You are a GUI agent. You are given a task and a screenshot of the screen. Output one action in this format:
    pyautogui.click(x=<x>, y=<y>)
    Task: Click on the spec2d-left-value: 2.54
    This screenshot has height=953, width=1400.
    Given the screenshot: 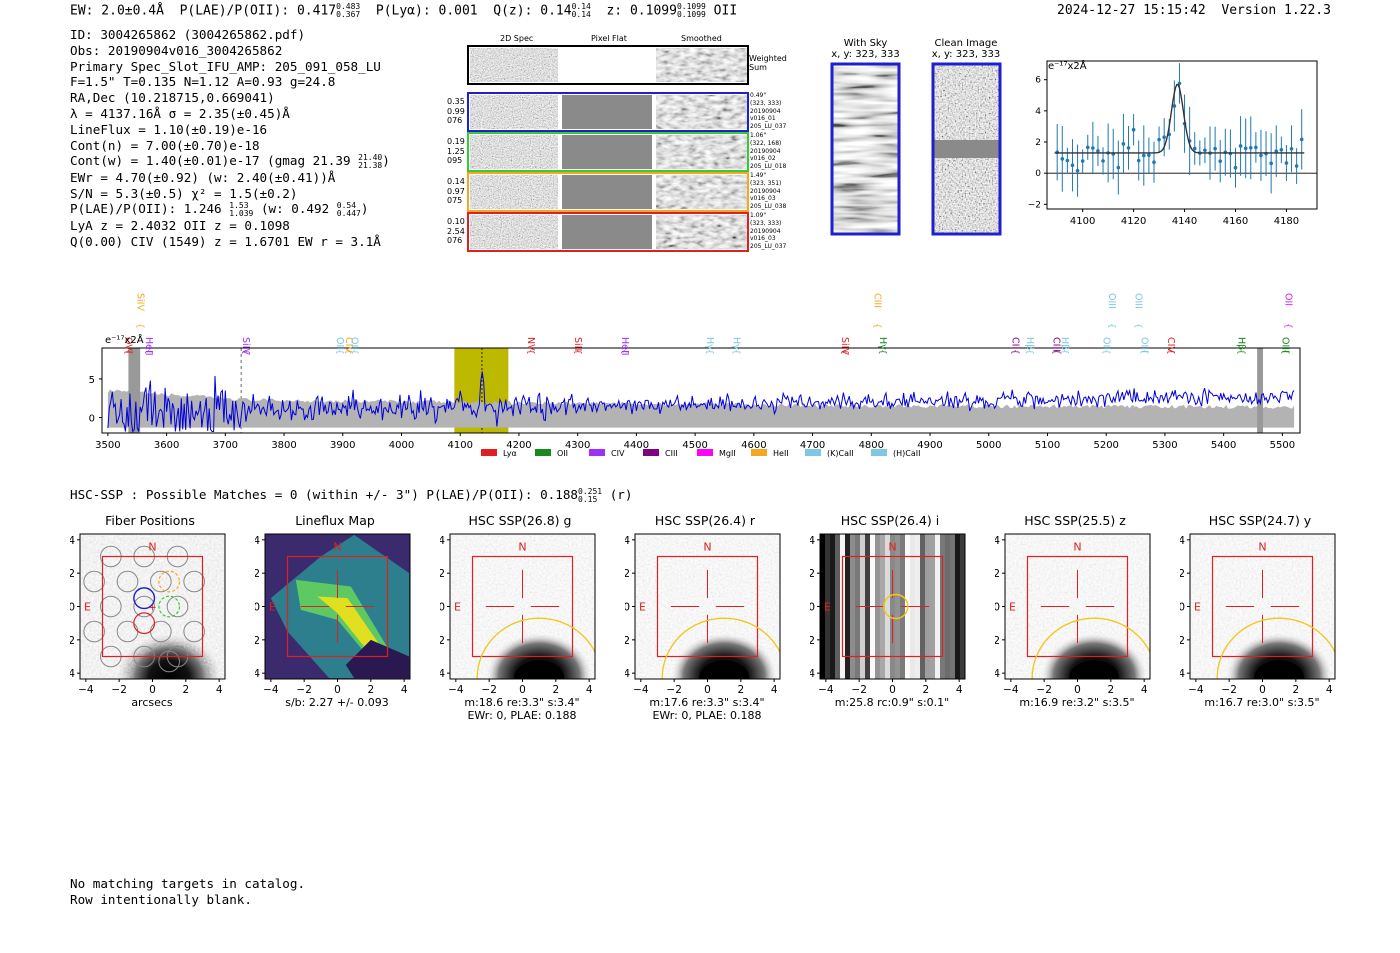 What is the action you would take?
    pyautogui.click(x=456, y=231)
    